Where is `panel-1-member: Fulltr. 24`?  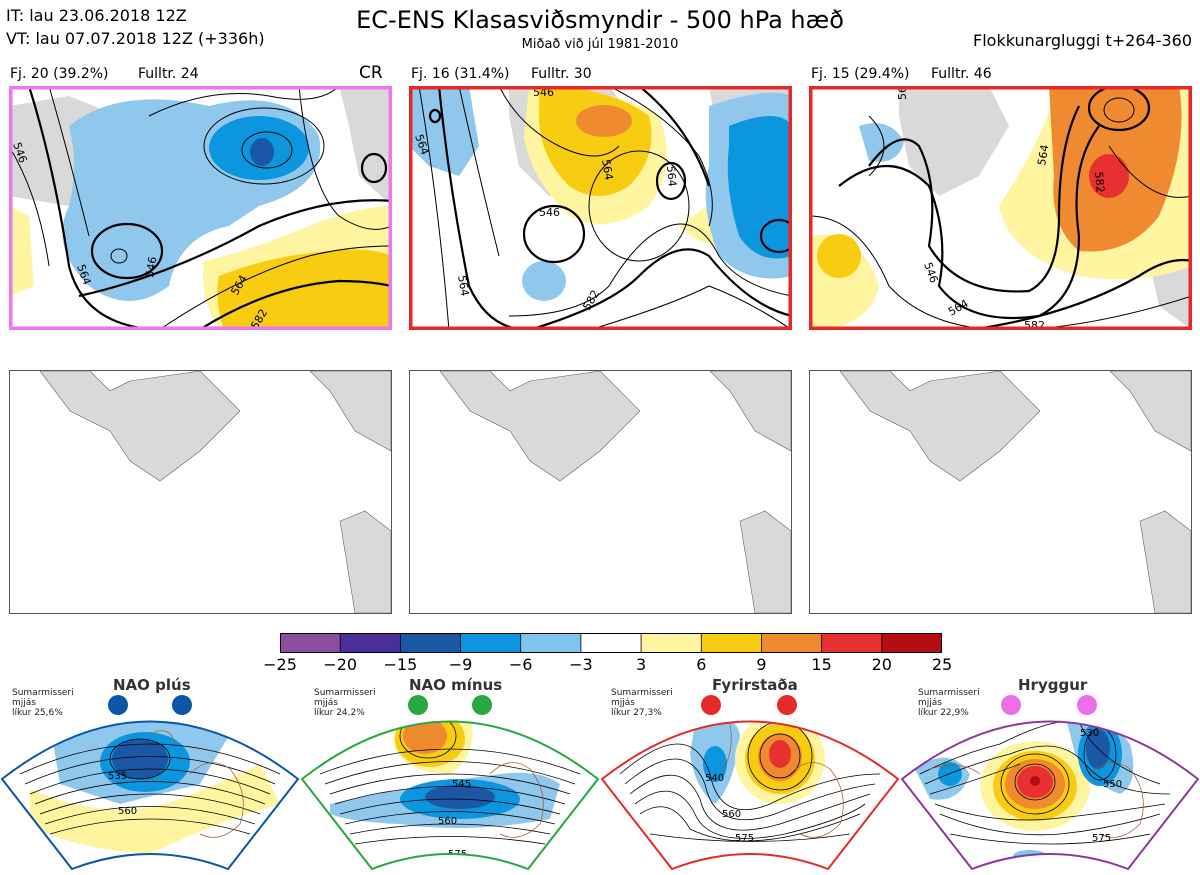
panel-1-member: Fulltr. 24 is located at coordinates (168, 74).